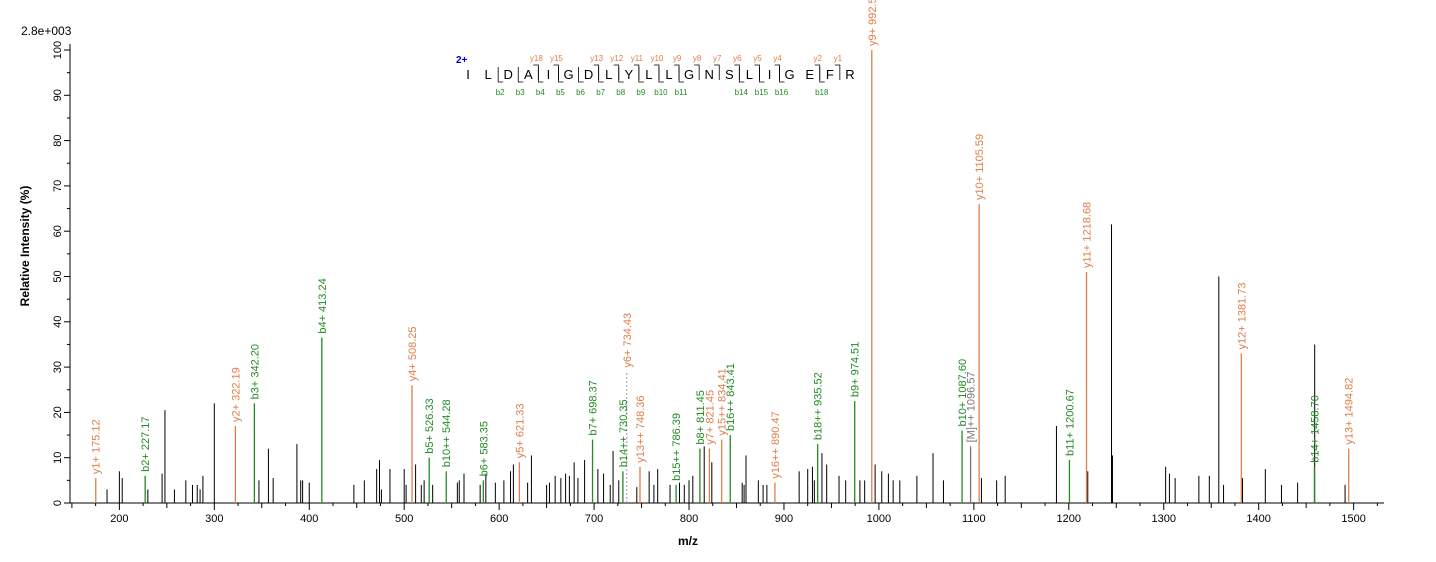 The image size is (1436, 562). What do you see at coordinates (830, 74) in the screenshot?
I see `sequence-residue: F` at bounding box center [830, 74].